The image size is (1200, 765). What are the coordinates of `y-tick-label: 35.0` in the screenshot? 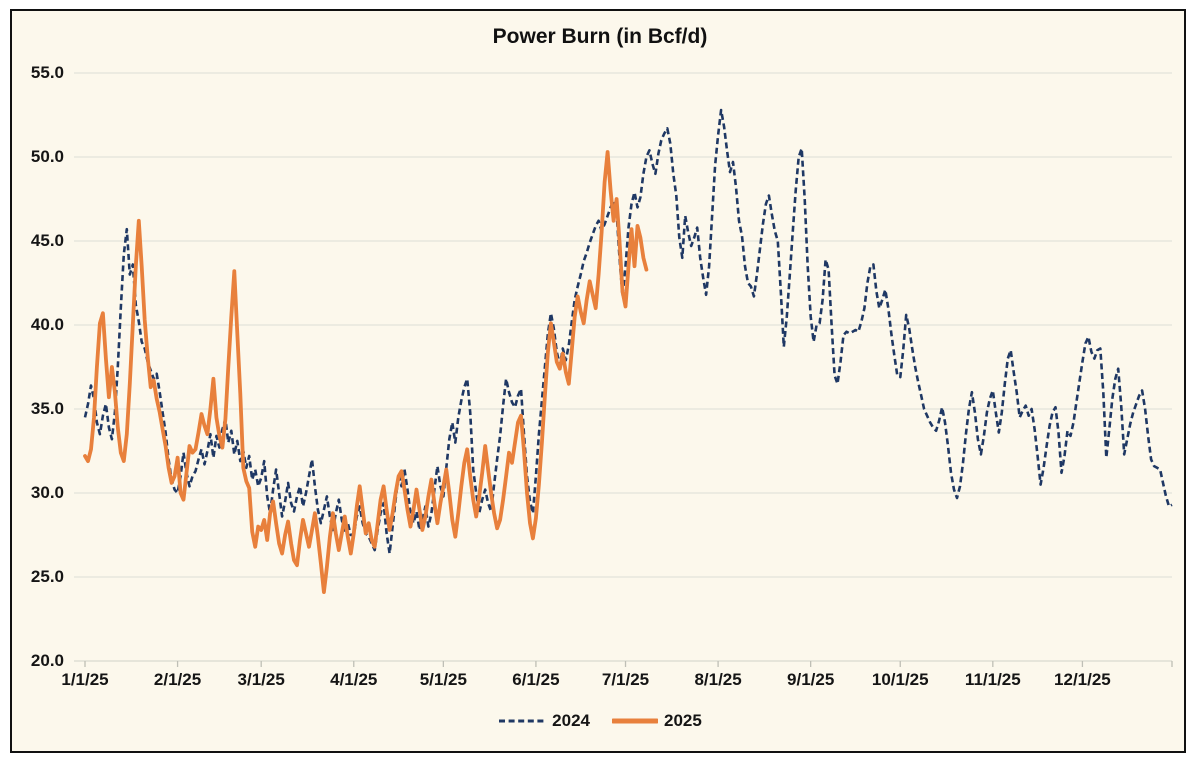 It's located at (47, 408).